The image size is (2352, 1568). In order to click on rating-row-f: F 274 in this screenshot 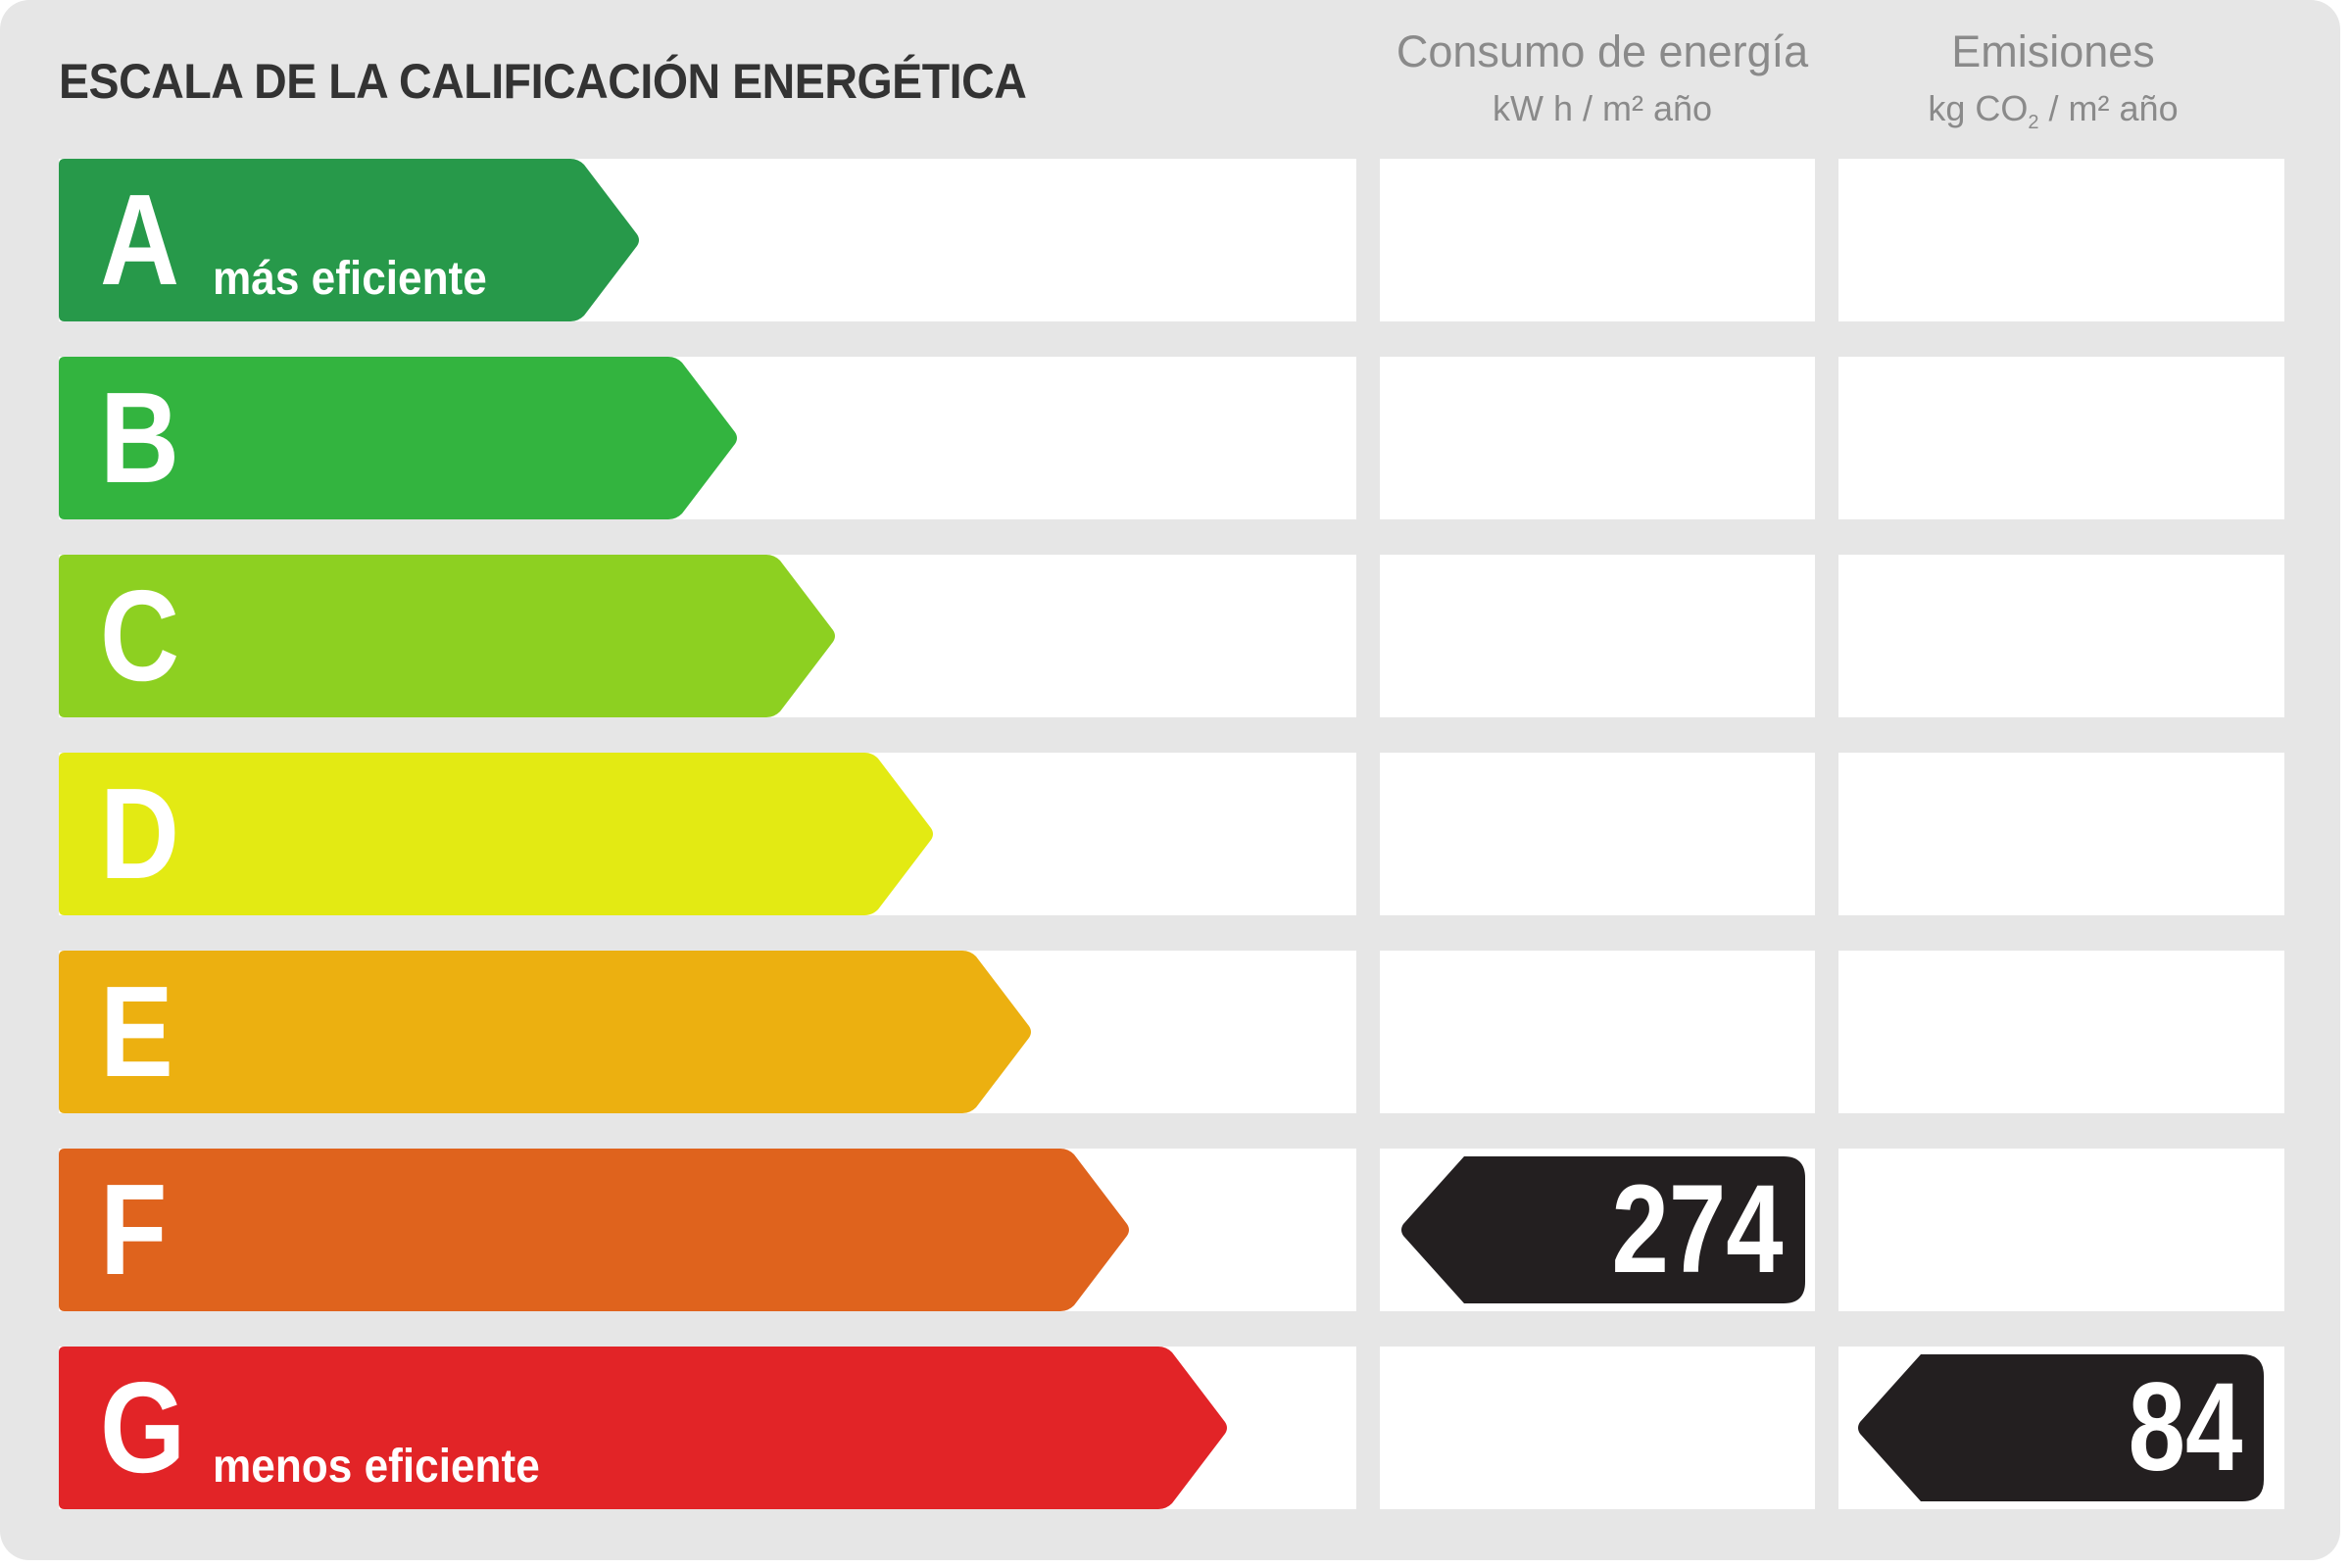, I will do `click(1170, 1230)`.